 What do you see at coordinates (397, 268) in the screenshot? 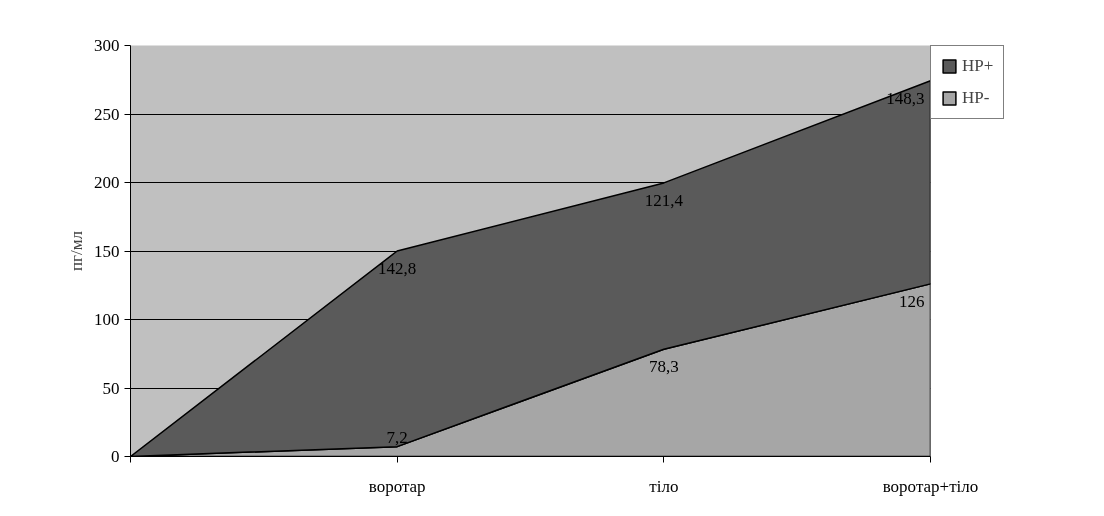
I see `data-label: 142,8` at bounding box center [397, 268].